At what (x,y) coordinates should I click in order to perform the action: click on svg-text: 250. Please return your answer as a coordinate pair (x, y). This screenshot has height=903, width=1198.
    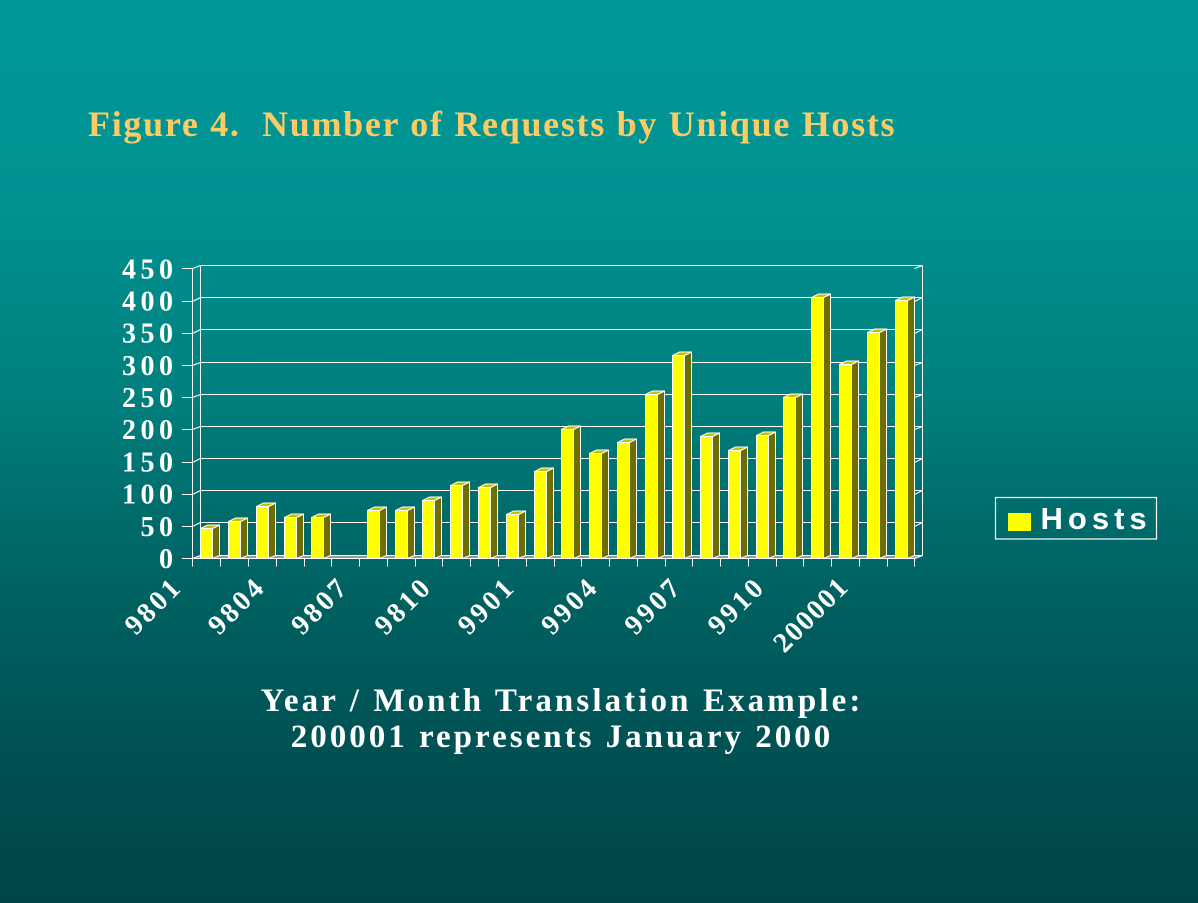
    Looking at the image, I should click on (150, 398).